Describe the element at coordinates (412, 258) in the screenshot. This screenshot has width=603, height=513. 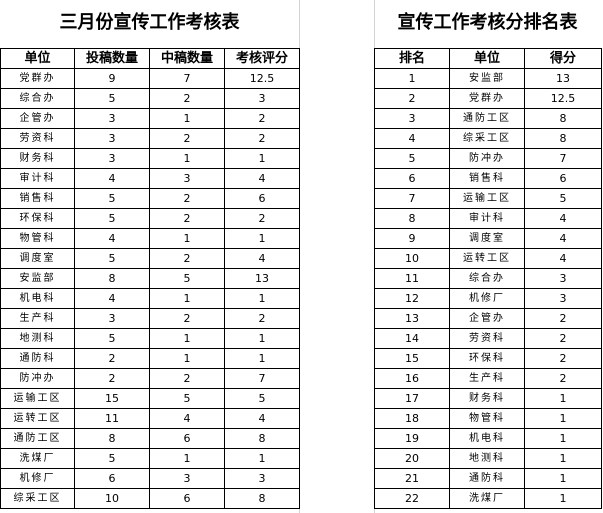
I see `cell-rank: 10` at that location.